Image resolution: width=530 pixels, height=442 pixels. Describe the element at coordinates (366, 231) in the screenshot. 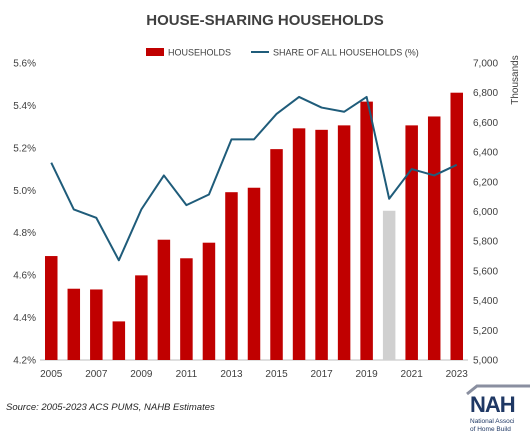

I see `bar-2019` at that location.